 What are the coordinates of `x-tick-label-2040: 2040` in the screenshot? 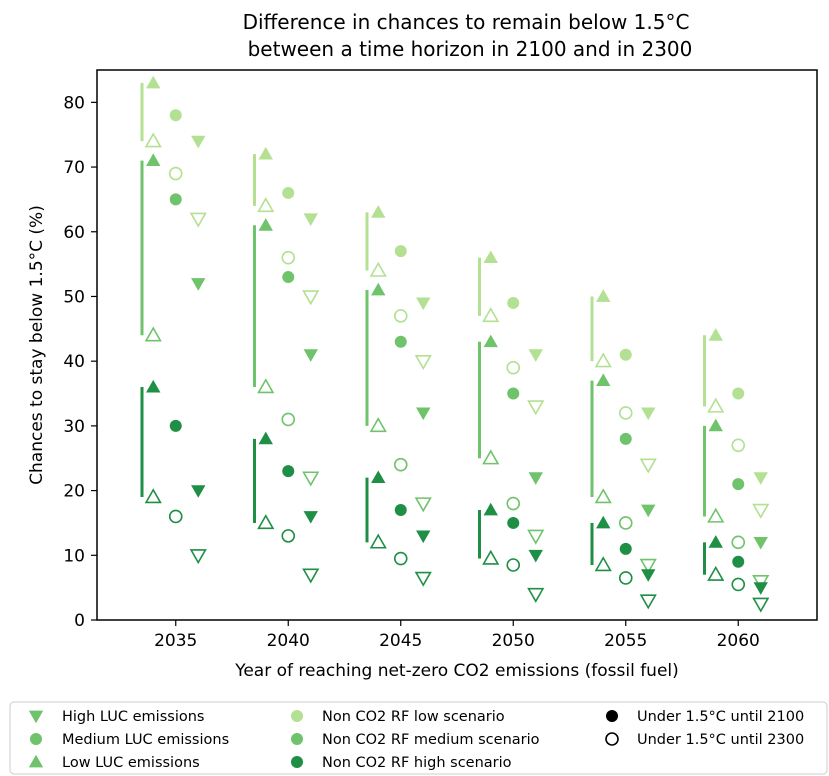 It's located at (288, 641).